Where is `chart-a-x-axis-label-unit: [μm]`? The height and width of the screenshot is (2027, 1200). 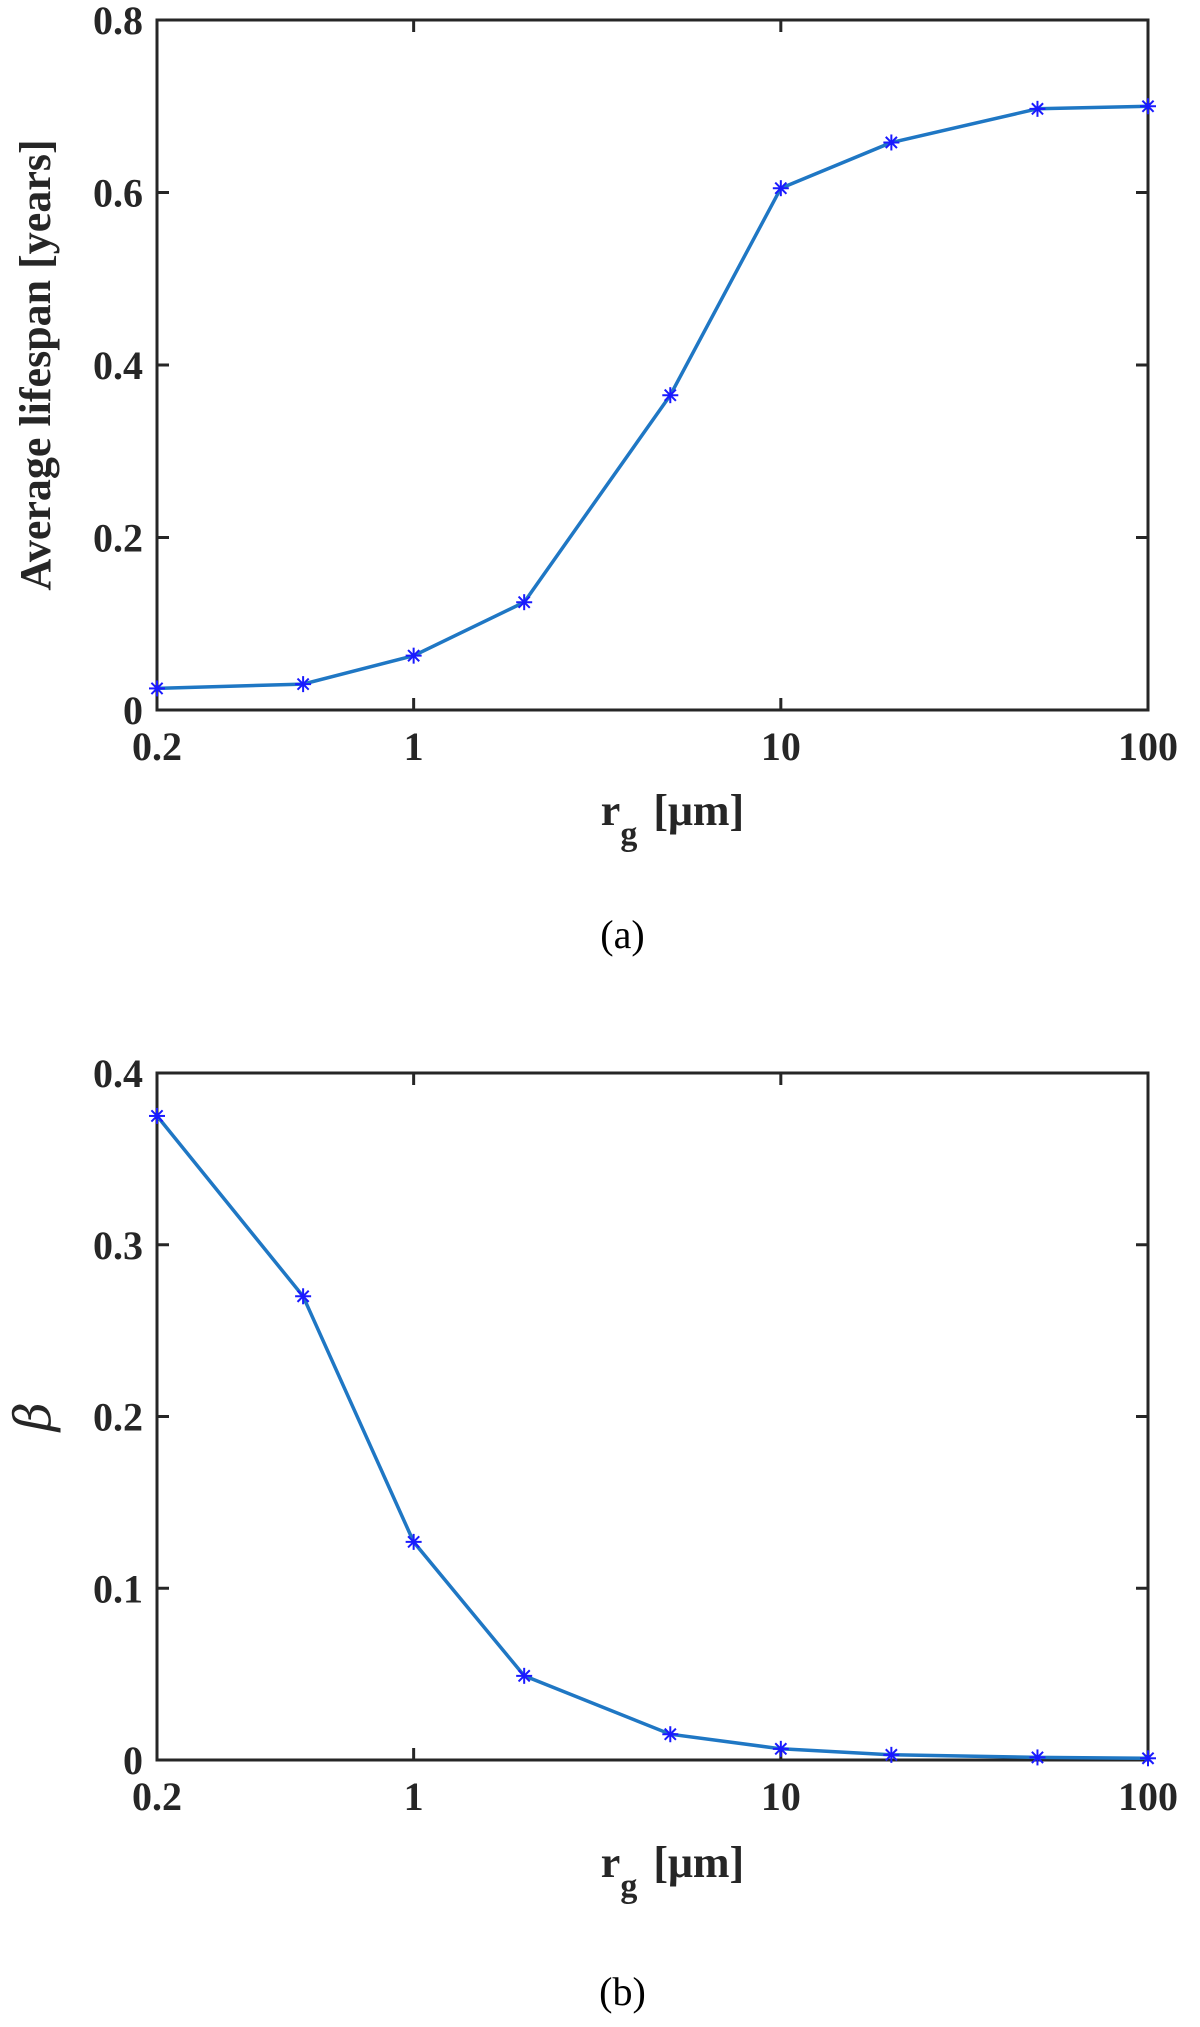 chart-a-x-axis-label-unit: [μm] is located at coordinates (698, 810).